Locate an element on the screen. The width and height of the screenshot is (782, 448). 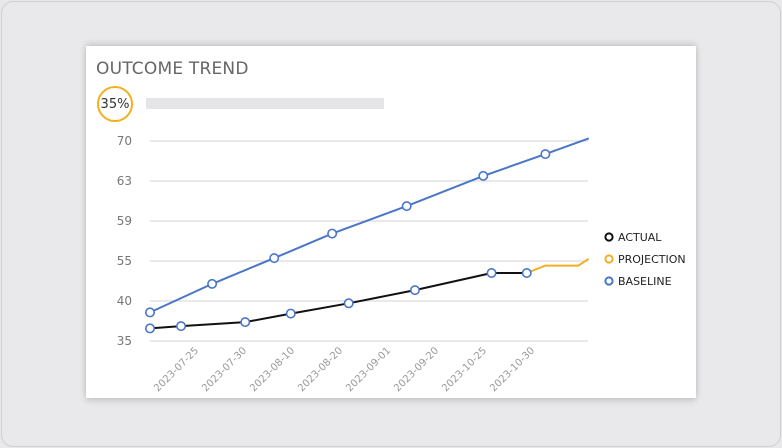
series-line-actual is located at coordinates (338, 301).